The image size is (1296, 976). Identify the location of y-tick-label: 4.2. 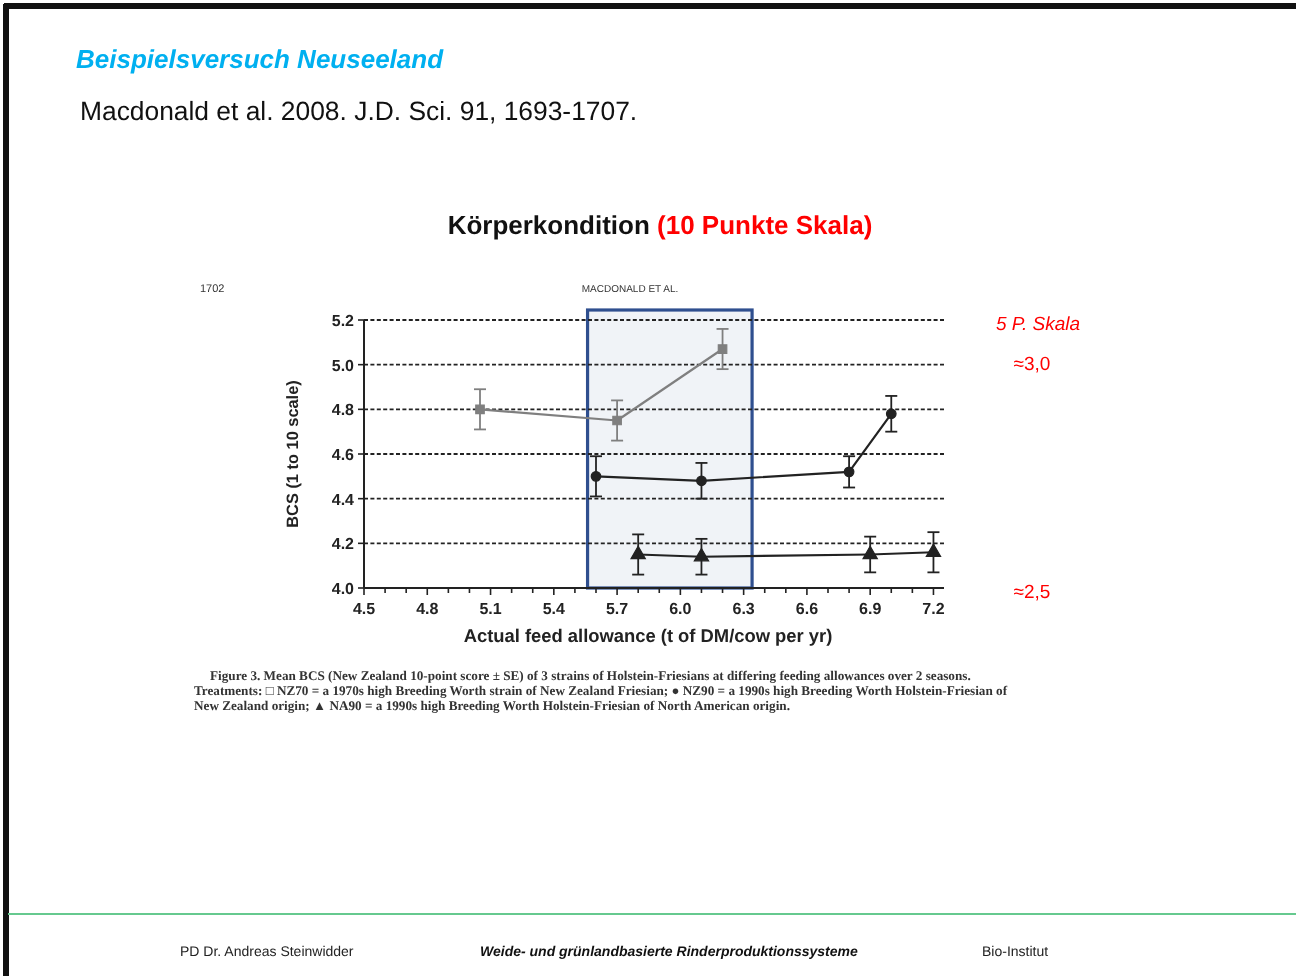
(343, 544).